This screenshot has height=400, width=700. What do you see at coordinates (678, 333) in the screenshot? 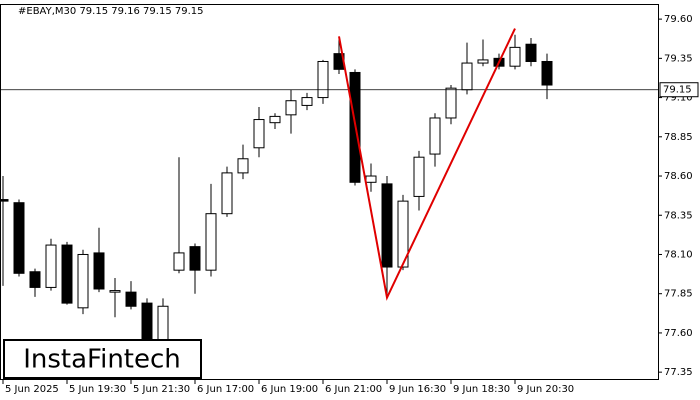
I see `y-tick-label: 77.60` at bounding box center [678, 333].